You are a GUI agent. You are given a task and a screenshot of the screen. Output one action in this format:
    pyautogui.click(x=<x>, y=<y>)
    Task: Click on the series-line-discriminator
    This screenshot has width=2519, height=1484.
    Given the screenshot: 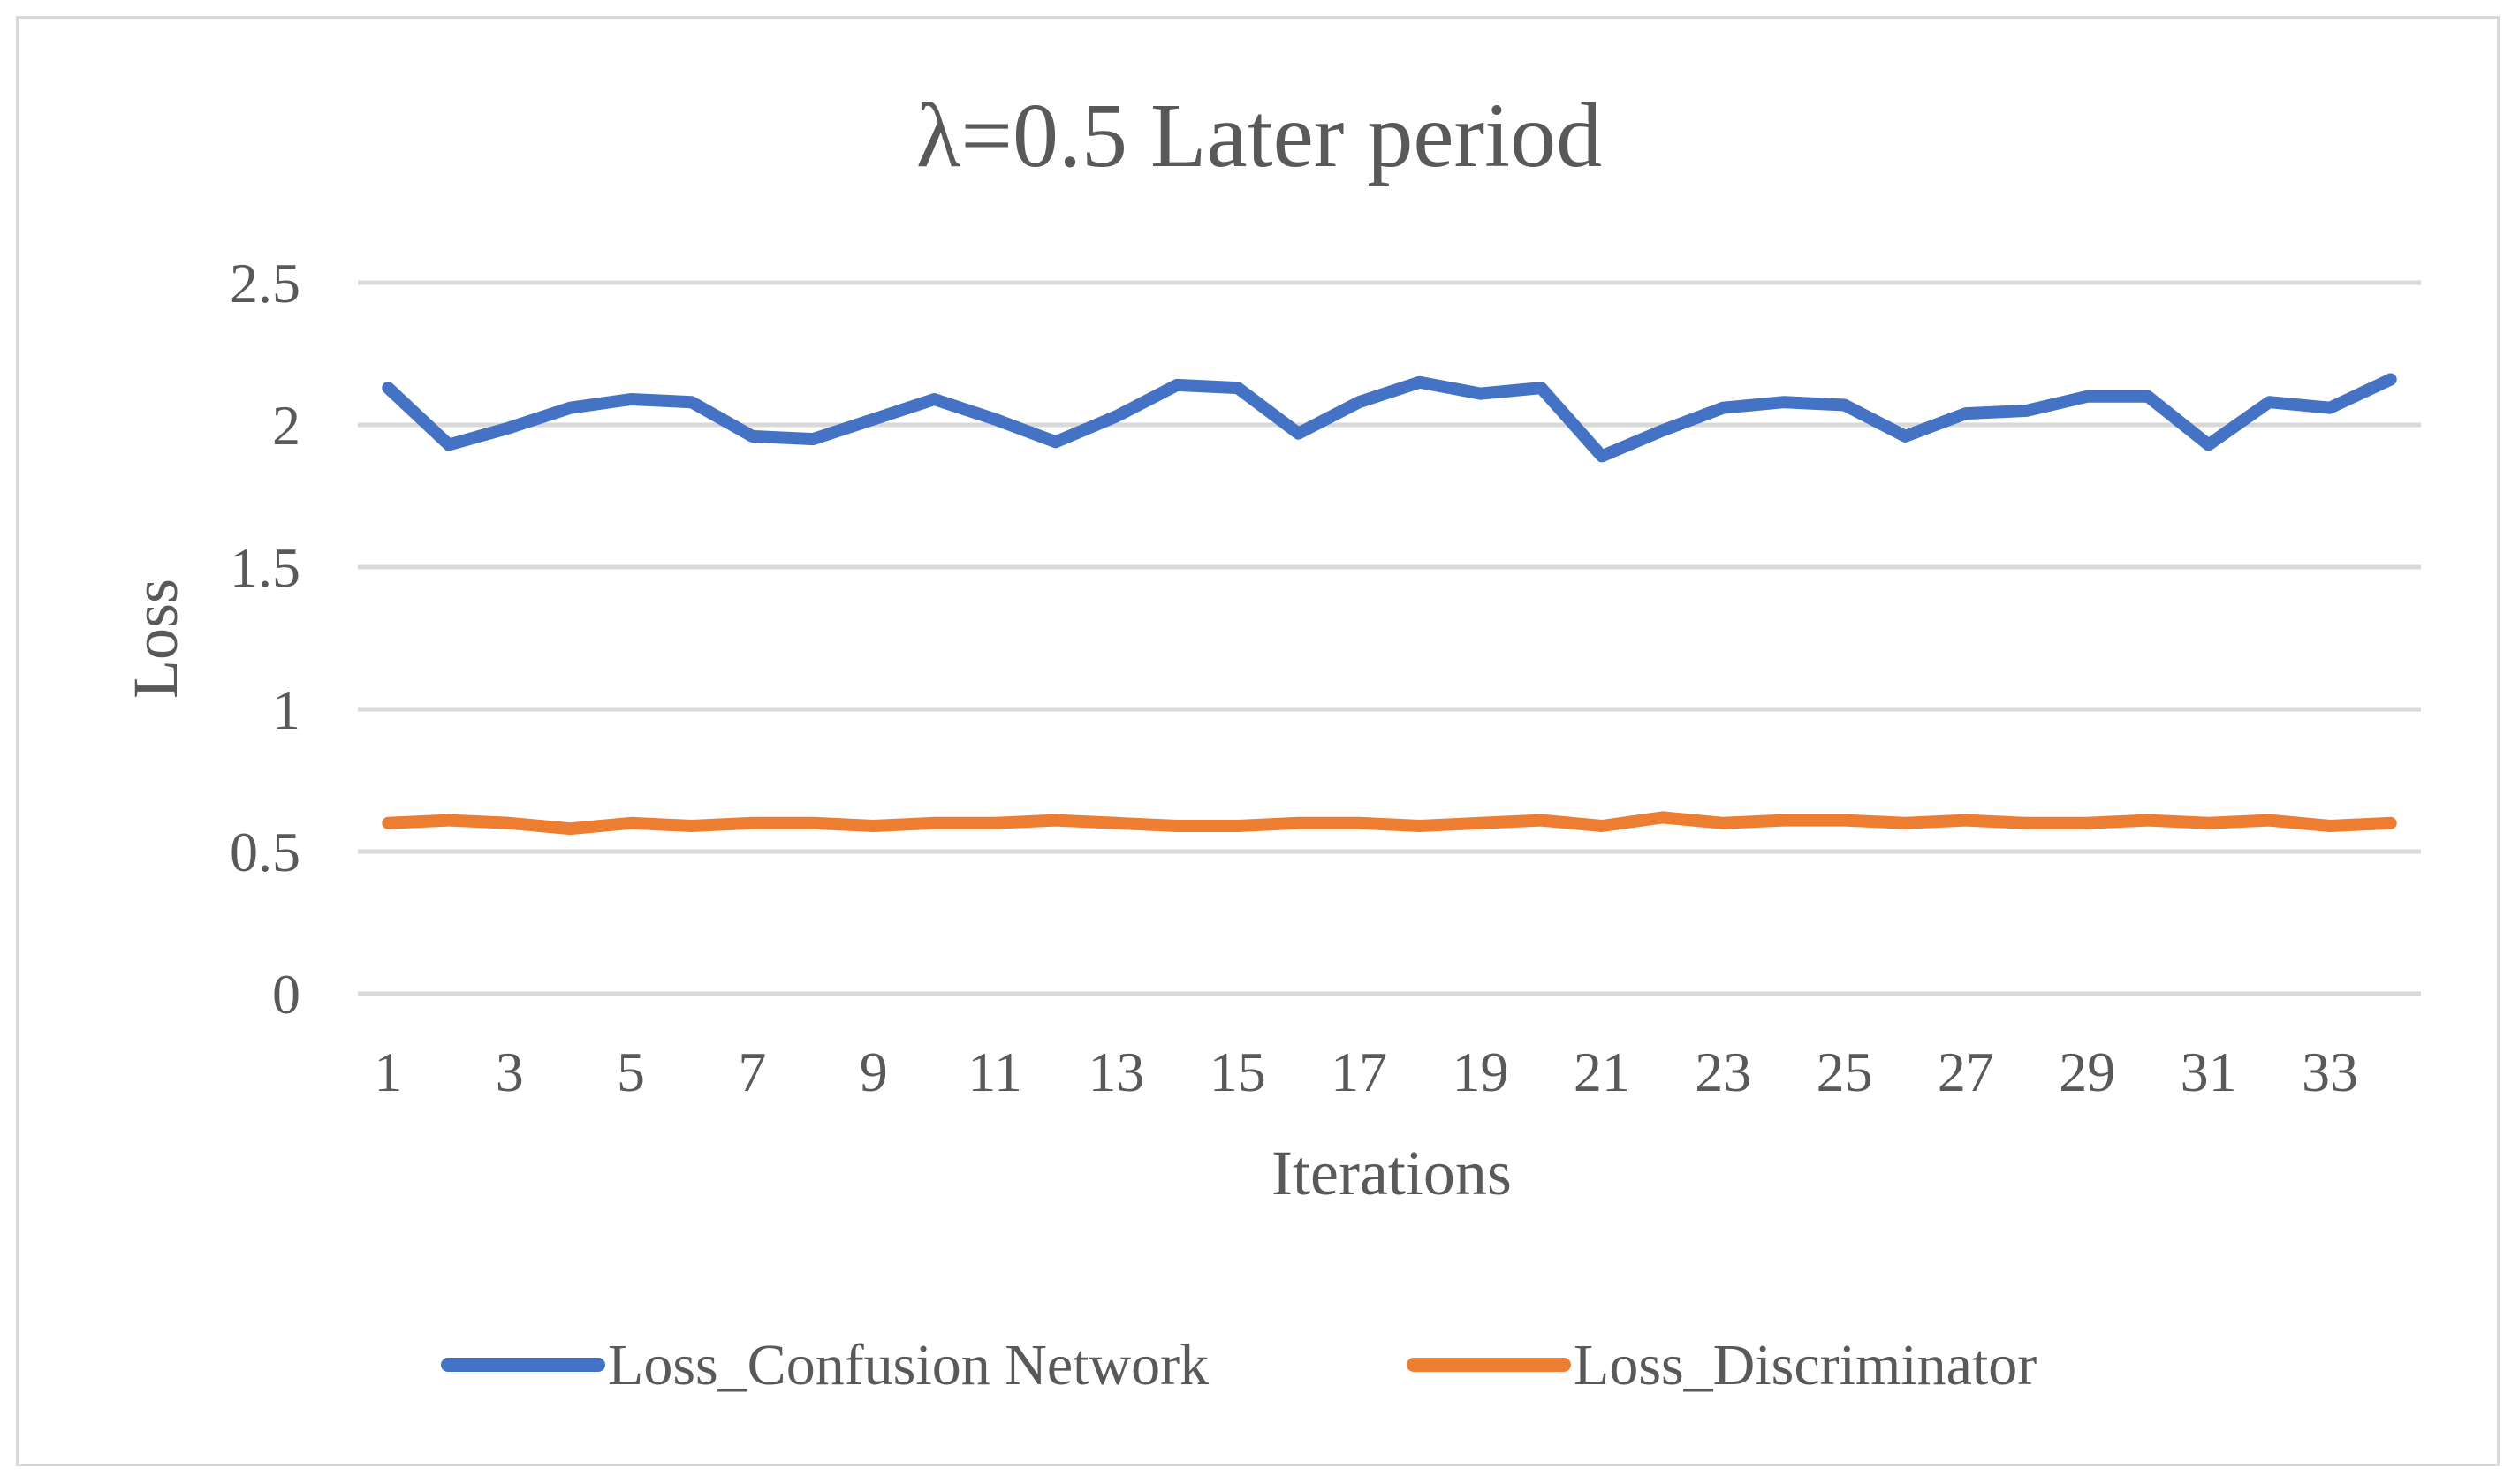 What is the action you would take?
    pyautogui.click(x=1389, y=823)
    